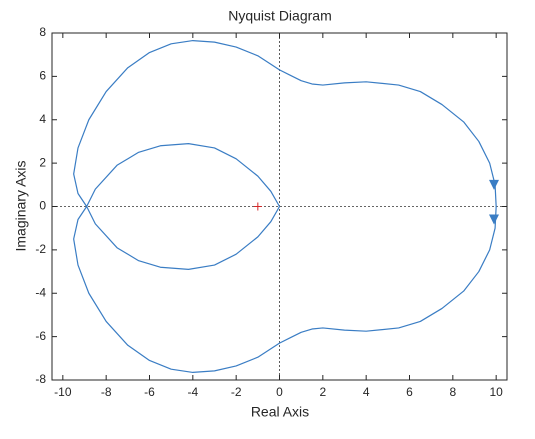 The width and height of the screenshot is (535, 439). What do you see at coordinates (42, 119) in the screenshot?
I see `y-tick-label: 4` at bounding box center [42, 119].